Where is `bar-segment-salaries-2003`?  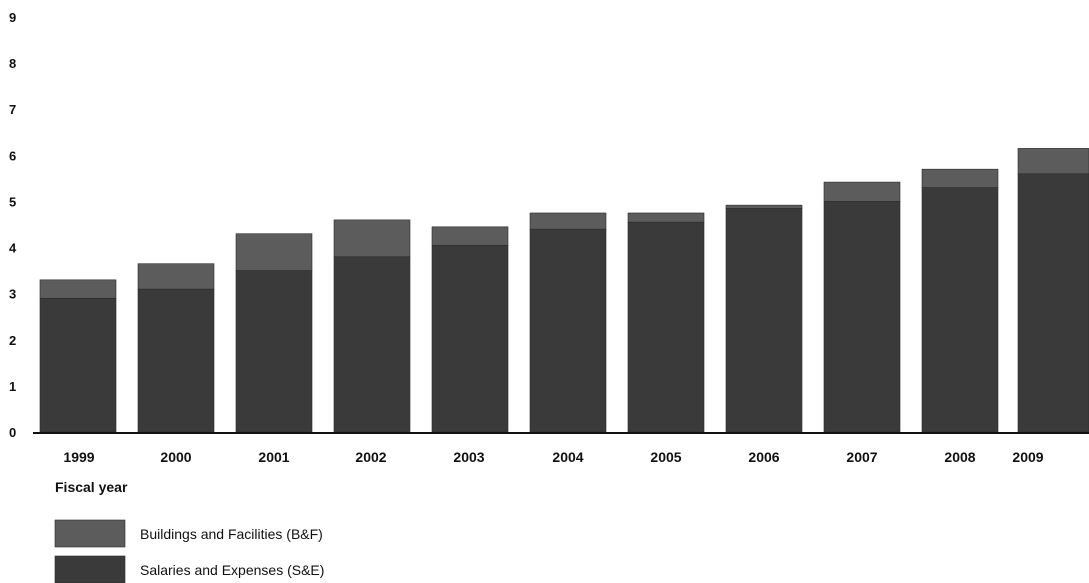 bar-segment-salaries-2003 is located at coordinates (470, 338).